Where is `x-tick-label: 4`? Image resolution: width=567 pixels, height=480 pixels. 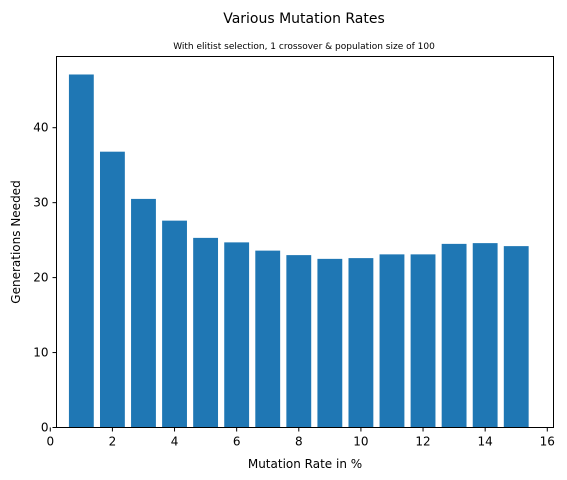
x-tick-label: 4 is located at coordinates (175, 442).